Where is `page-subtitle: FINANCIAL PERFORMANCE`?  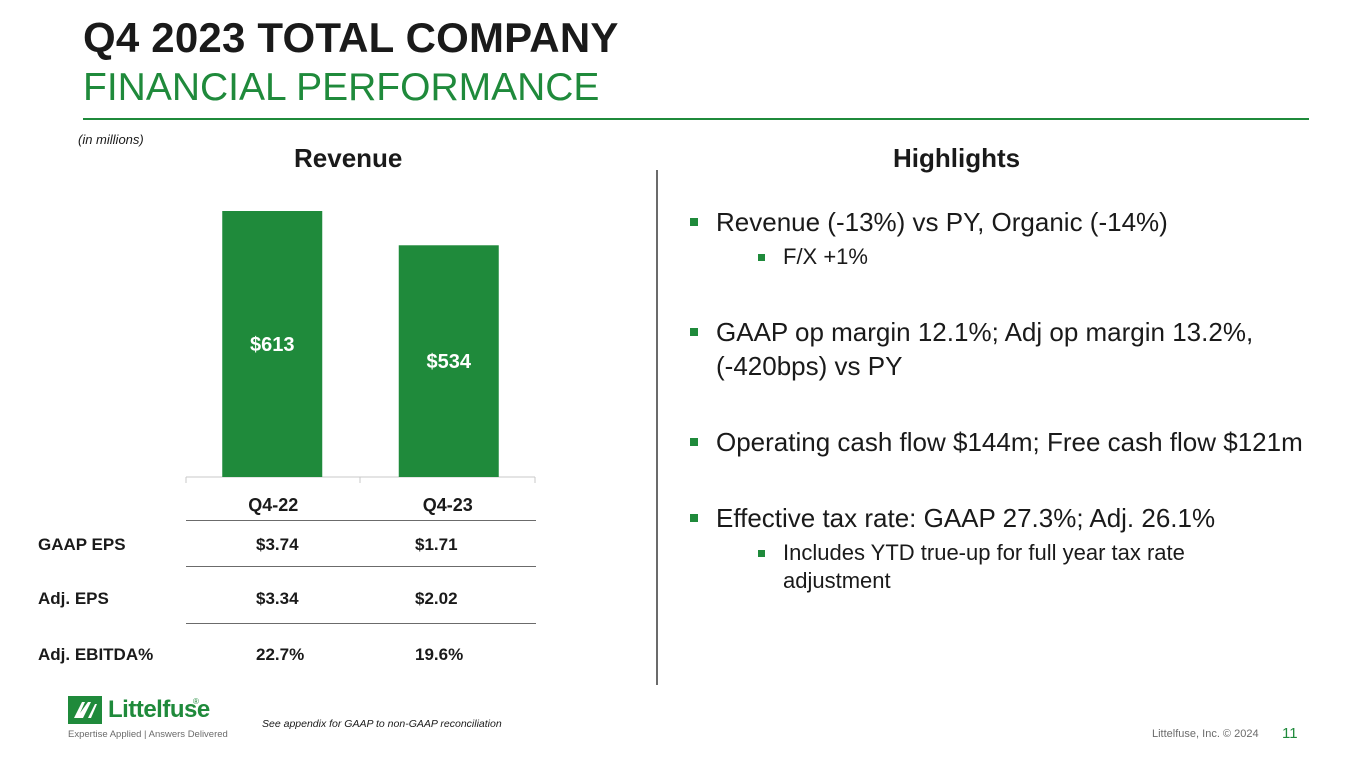 page-subtitle: FINANCIAL PERFORMANCE is located at coordinates (341, 87).